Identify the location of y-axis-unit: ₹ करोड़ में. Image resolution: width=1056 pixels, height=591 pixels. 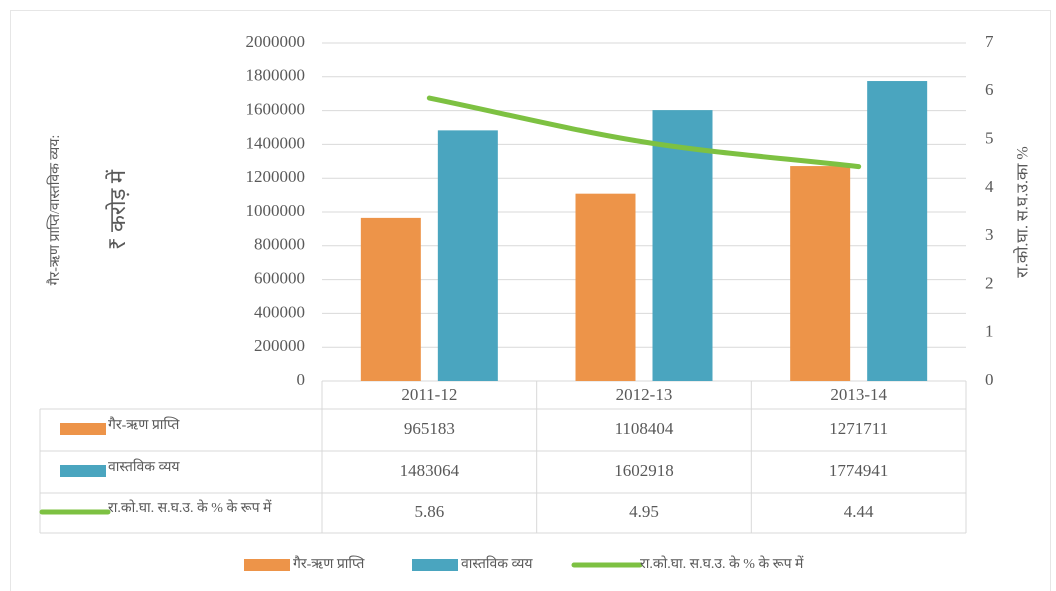
(117, 209).